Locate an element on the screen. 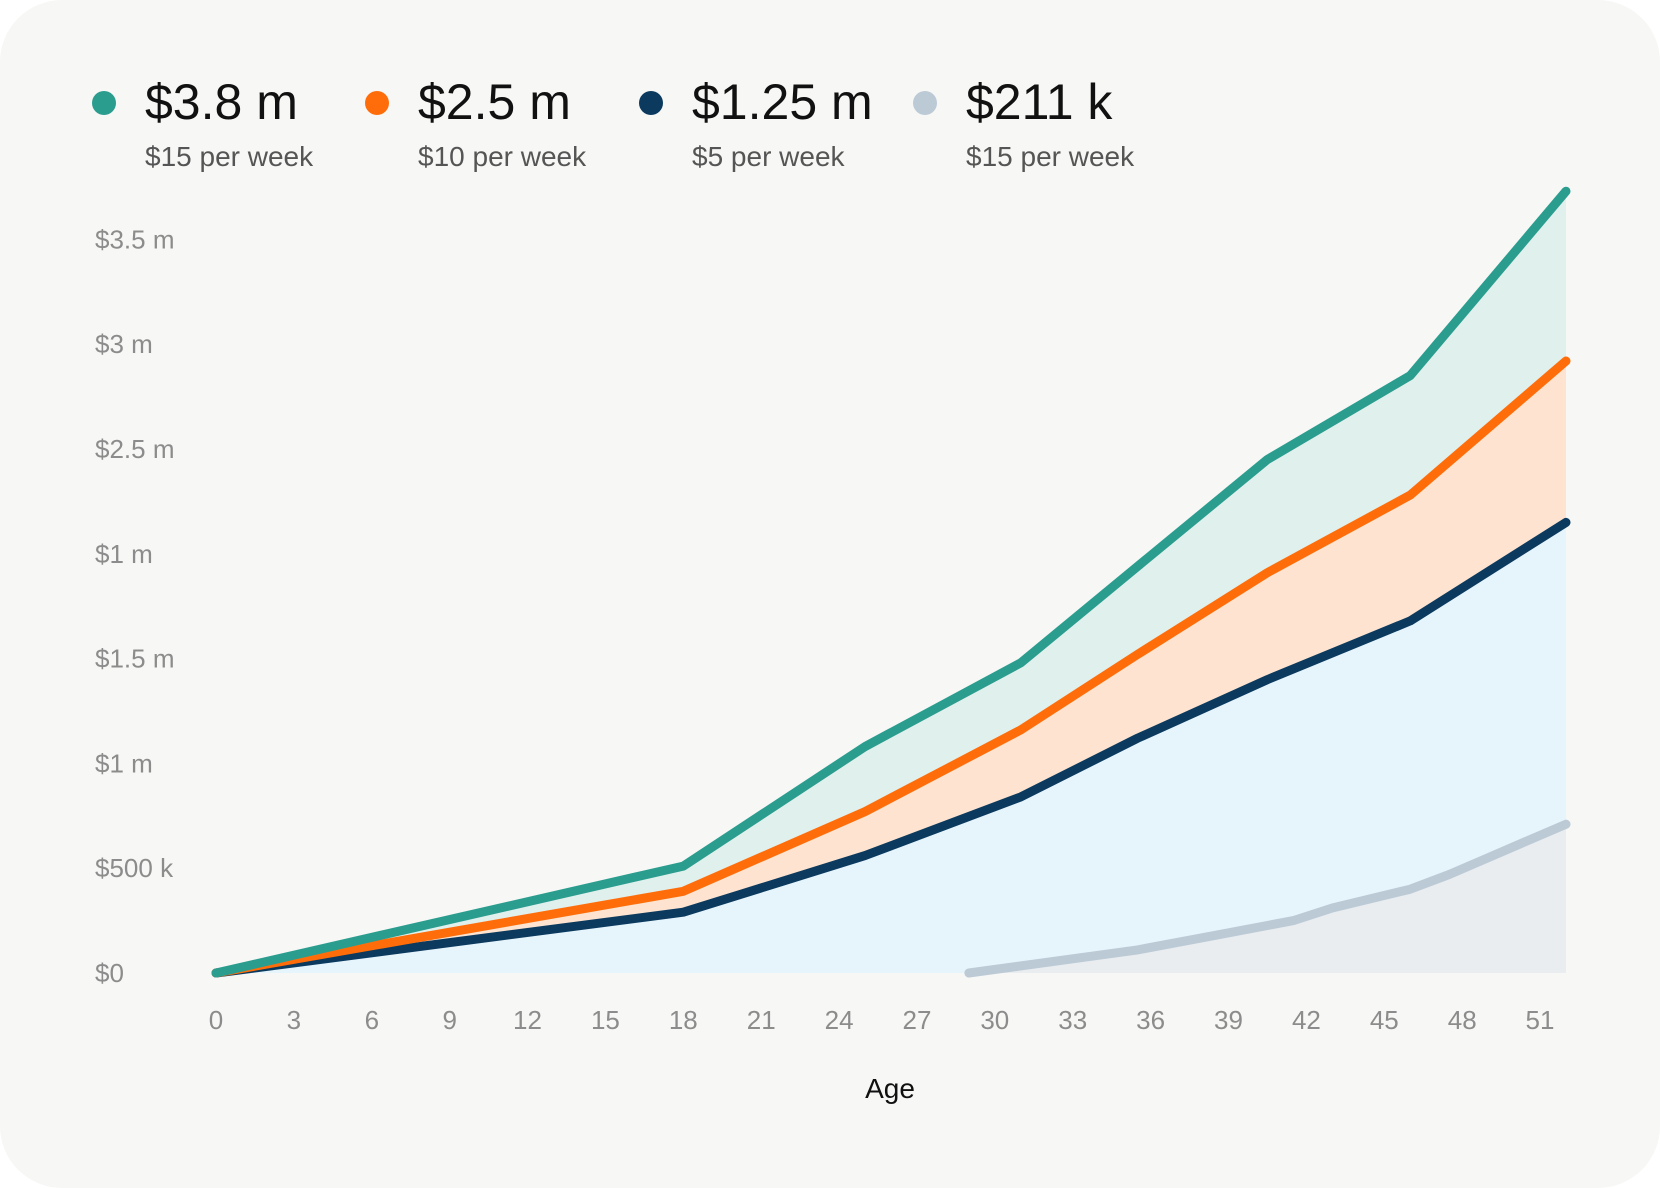 The height and width of the screenshot is (1188, 1660). y-tick-label: $0 is located at coordinates (109, 973).